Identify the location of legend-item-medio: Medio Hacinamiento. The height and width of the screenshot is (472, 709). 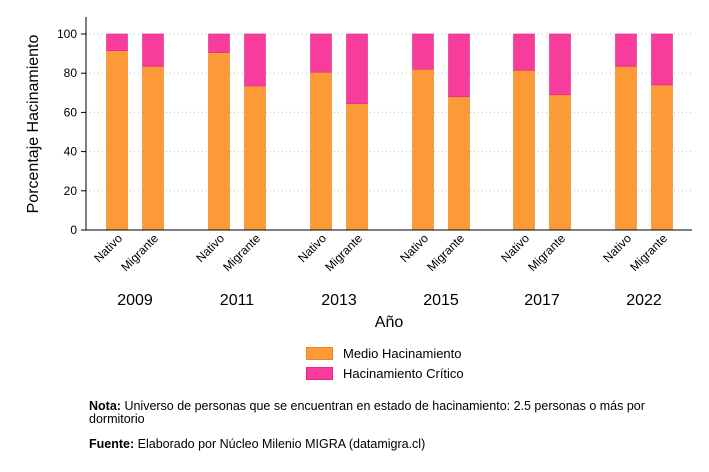
(385, 353).